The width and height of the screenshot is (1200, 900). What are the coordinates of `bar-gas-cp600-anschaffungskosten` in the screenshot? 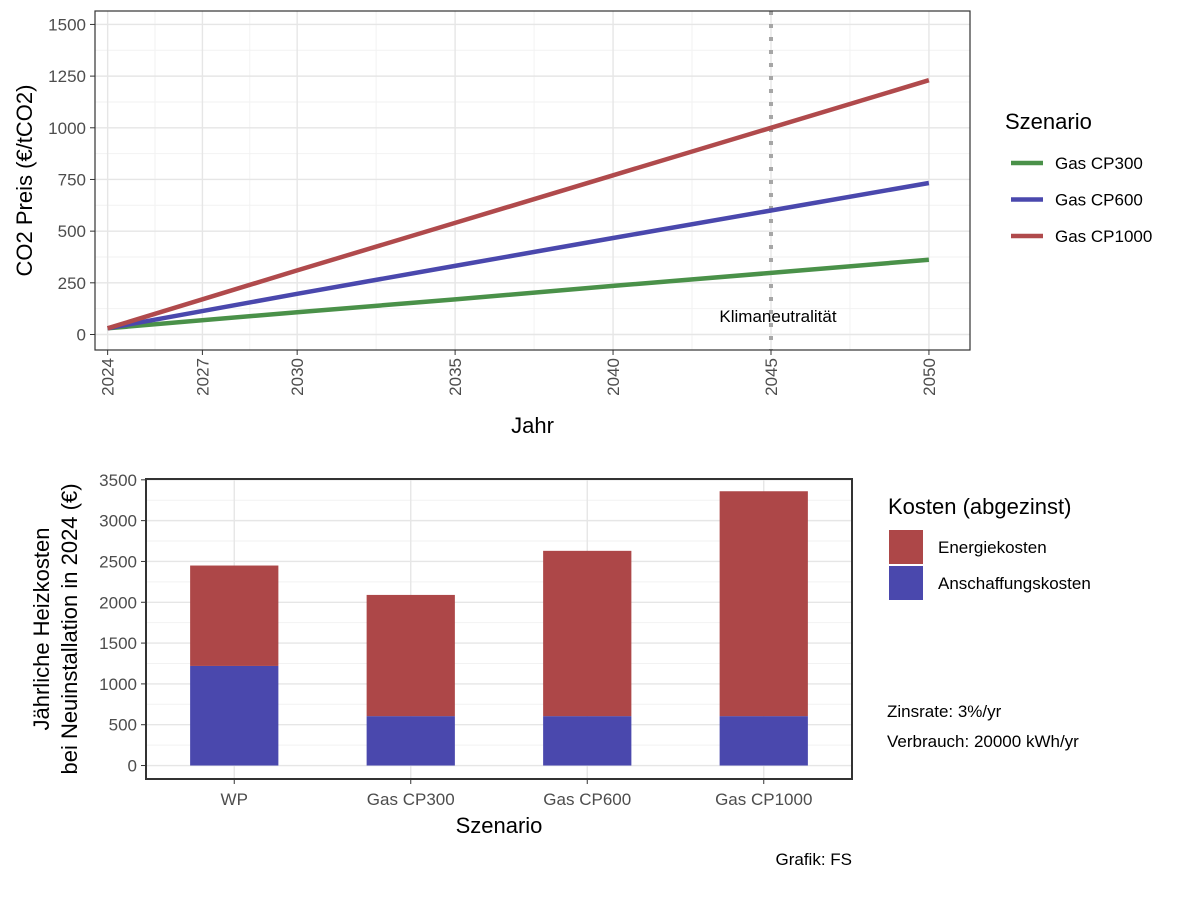 It's located at (587, 741).